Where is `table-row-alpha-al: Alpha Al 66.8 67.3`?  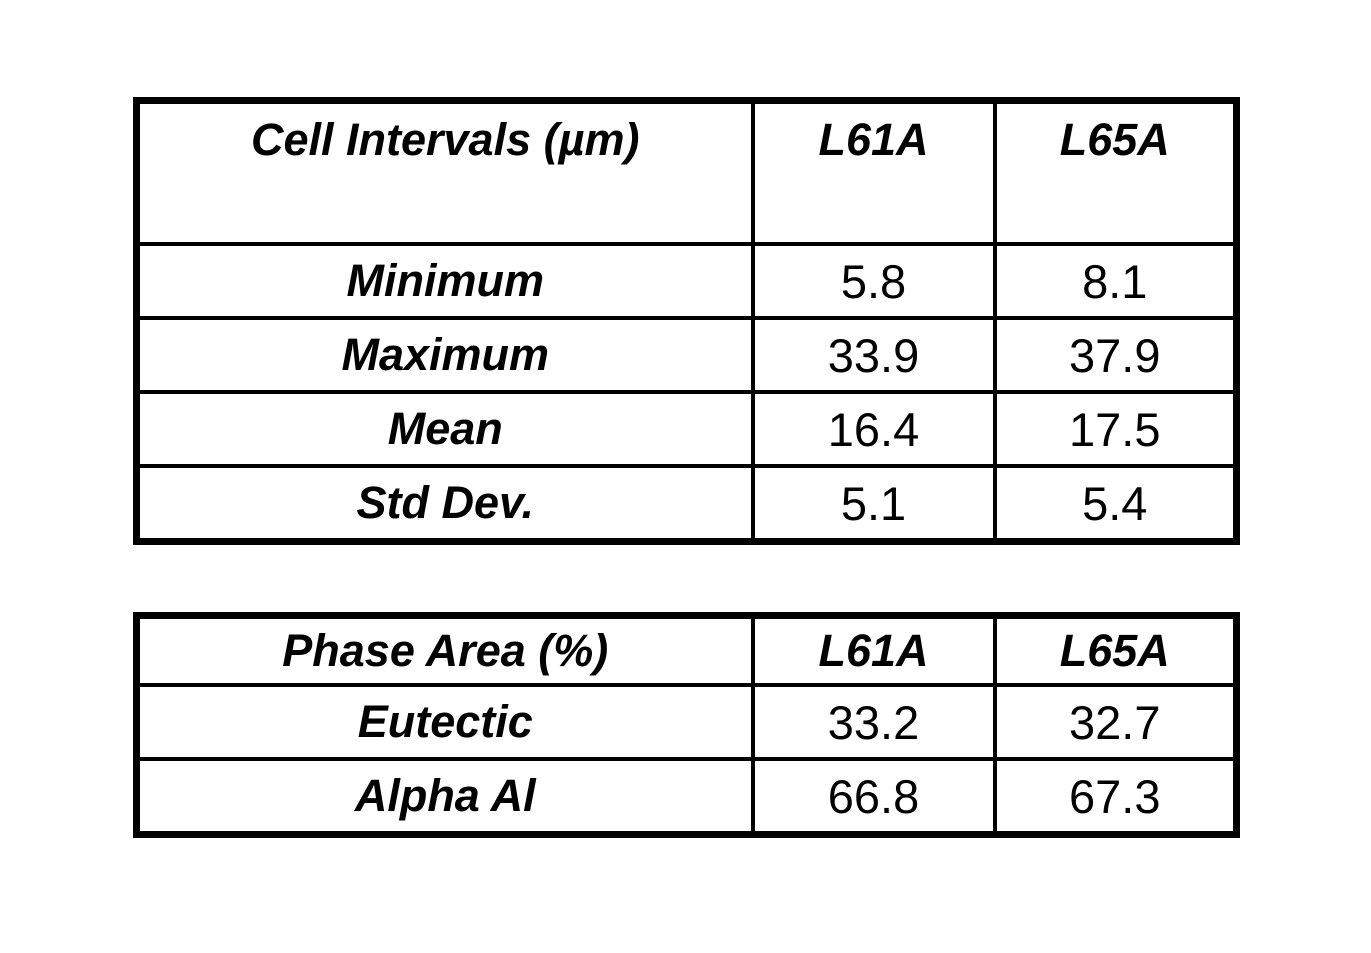 table-row-alpha-al: Alpha Al 66.8 67.3 is located at coordinates (686, 797).